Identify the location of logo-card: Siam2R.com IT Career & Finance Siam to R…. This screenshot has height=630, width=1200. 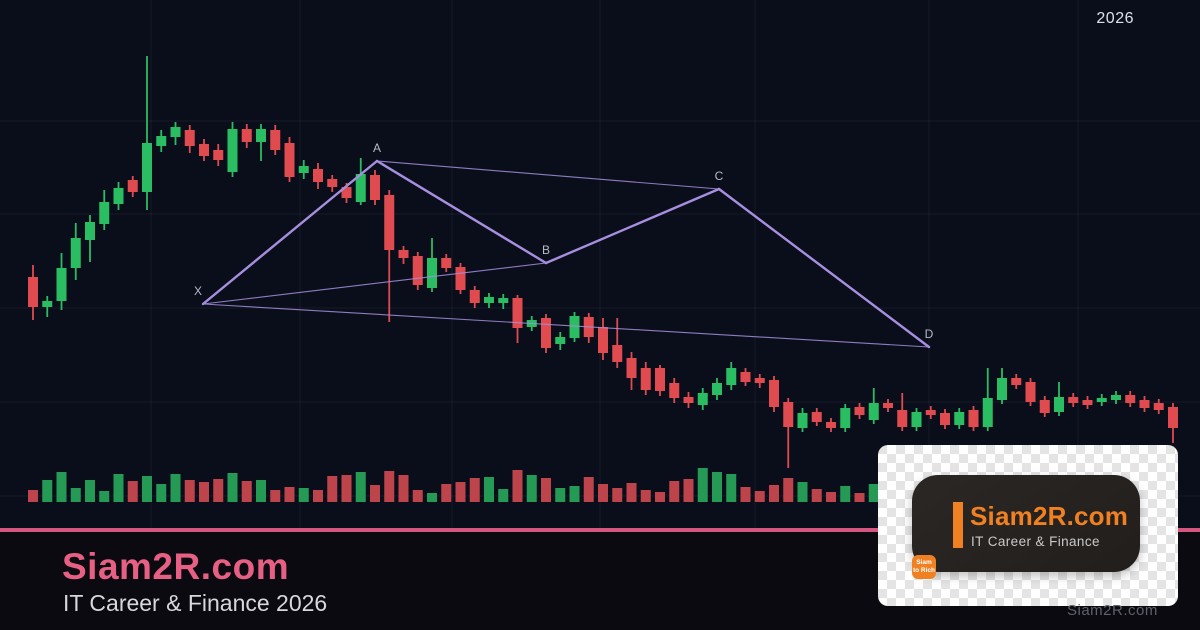
(1028, 525).